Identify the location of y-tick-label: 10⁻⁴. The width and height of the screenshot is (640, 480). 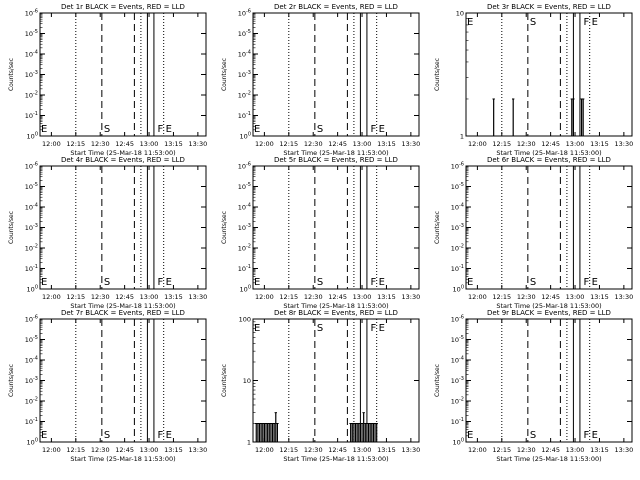
(457, 360).